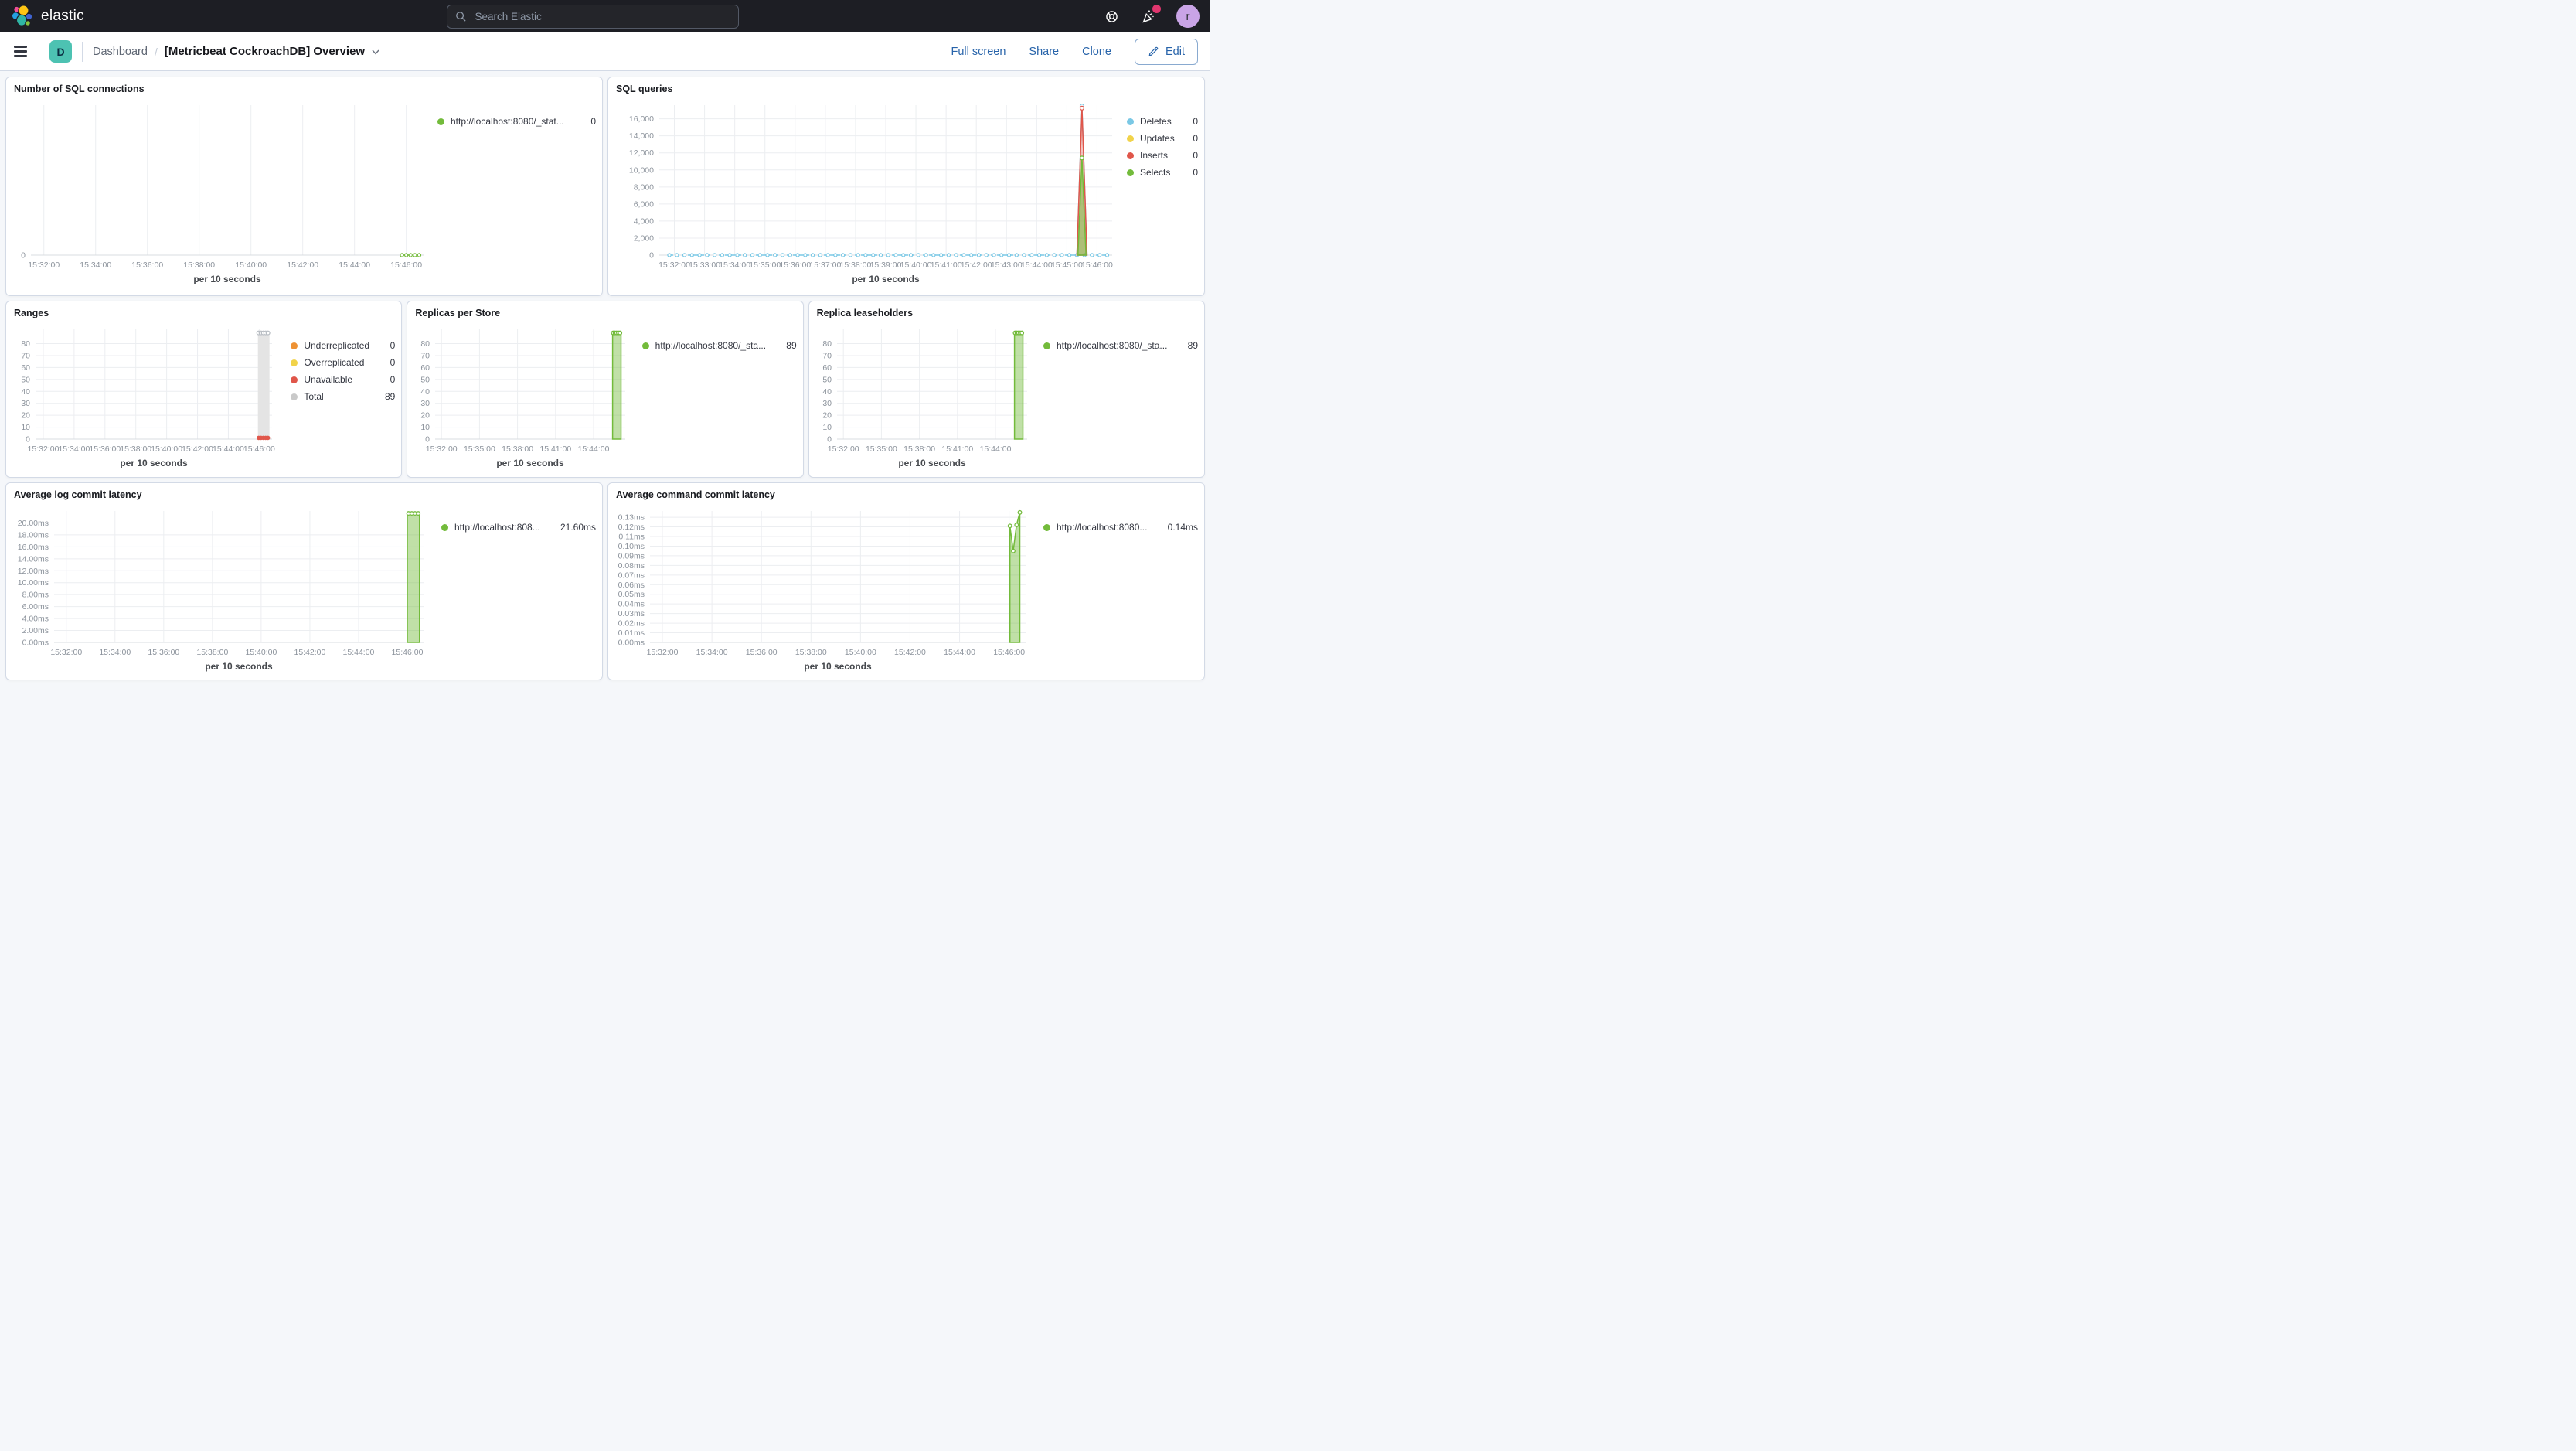  Describe the element at coordinates (1162, 138) in the screenshot. I see `legend-item: Updates 0` at that location.